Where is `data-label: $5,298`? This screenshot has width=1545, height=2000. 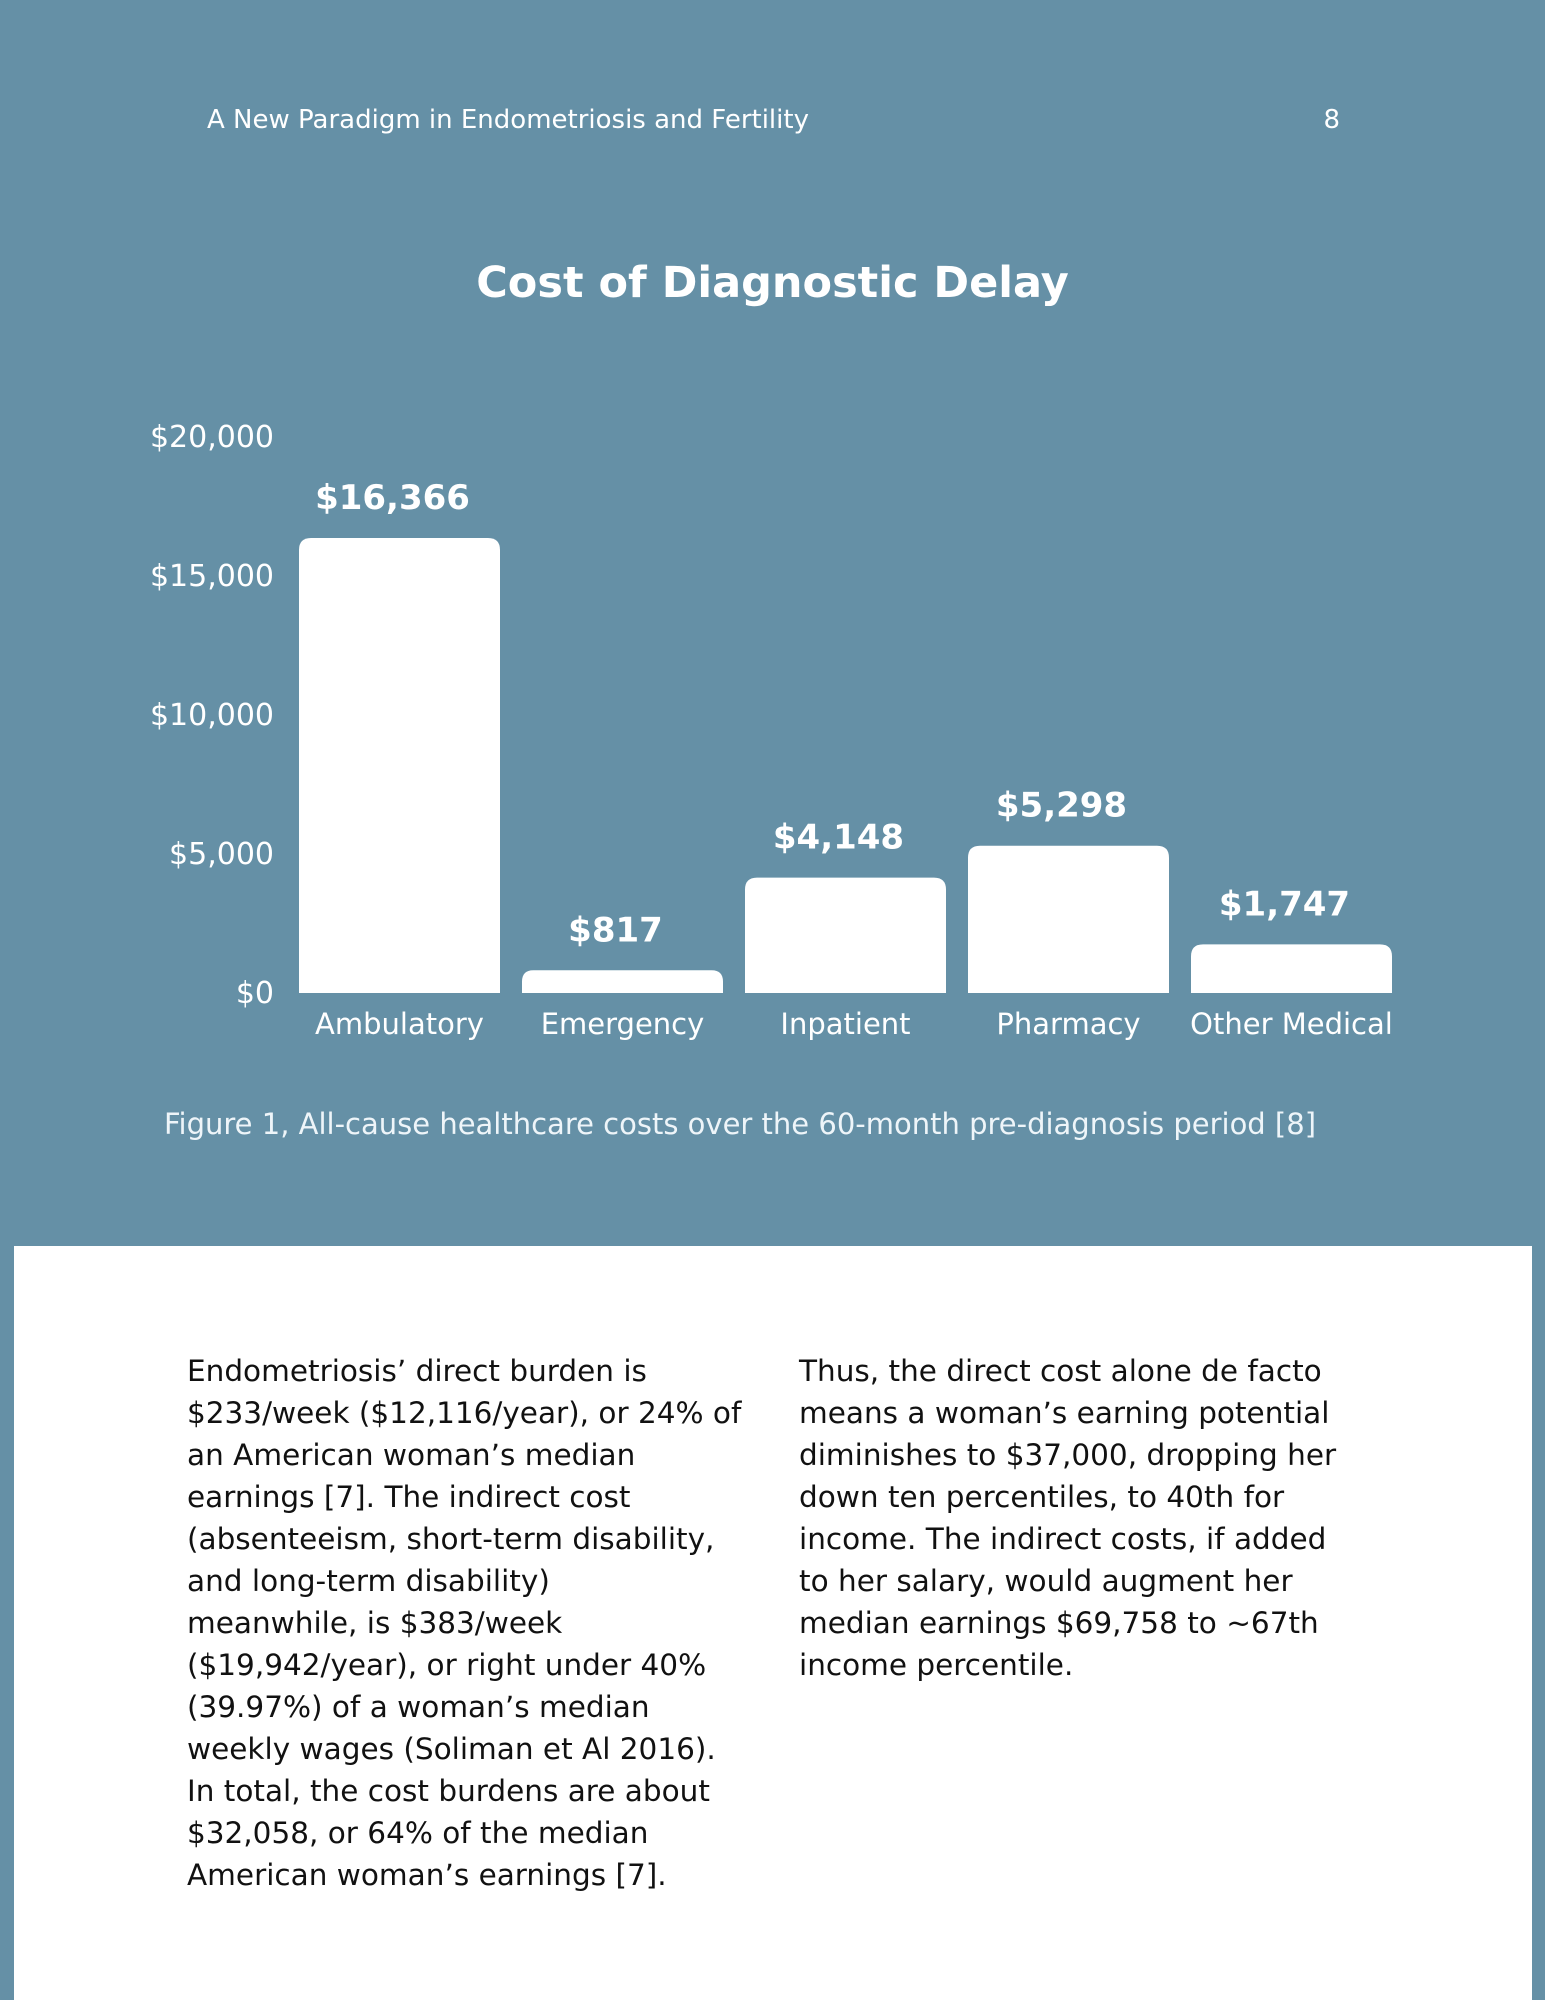 data-label: $5,298 is located at coordinates (1061, 806).